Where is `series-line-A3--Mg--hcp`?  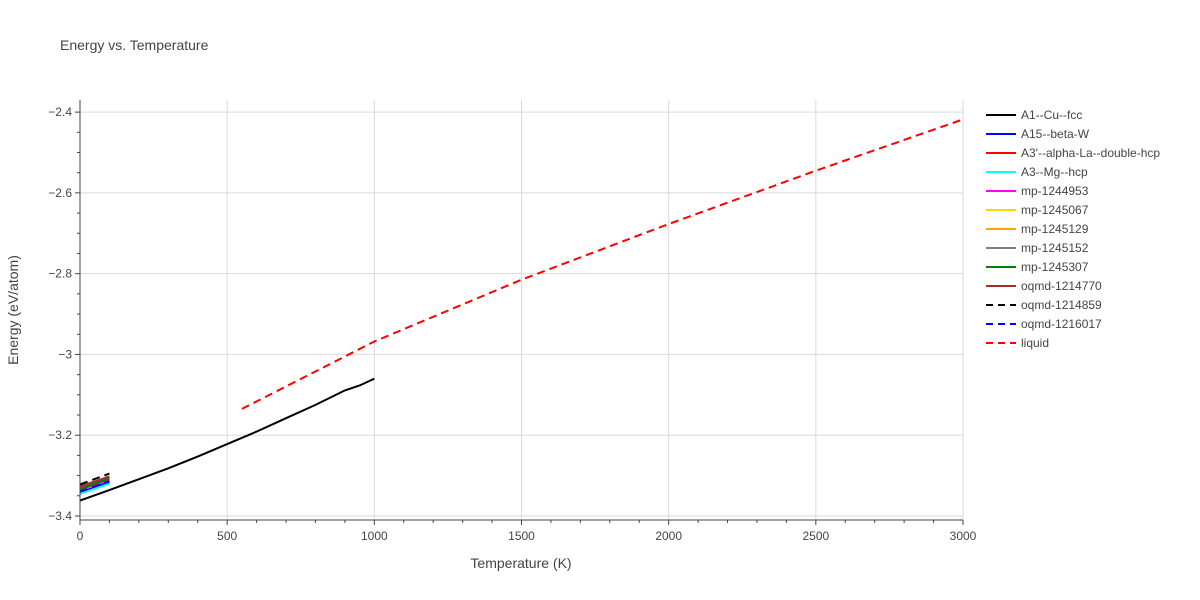
series-line-A3--Mg--hcp is located at coordinates (94, 488).